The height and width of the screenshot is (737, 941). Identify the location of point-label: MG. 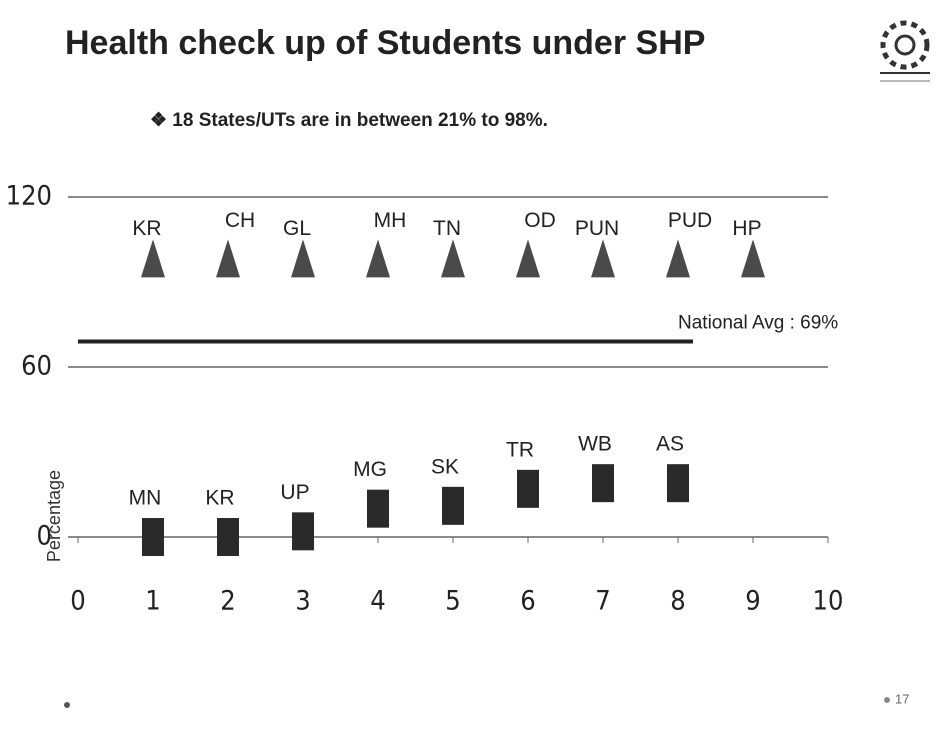
(370, 469).